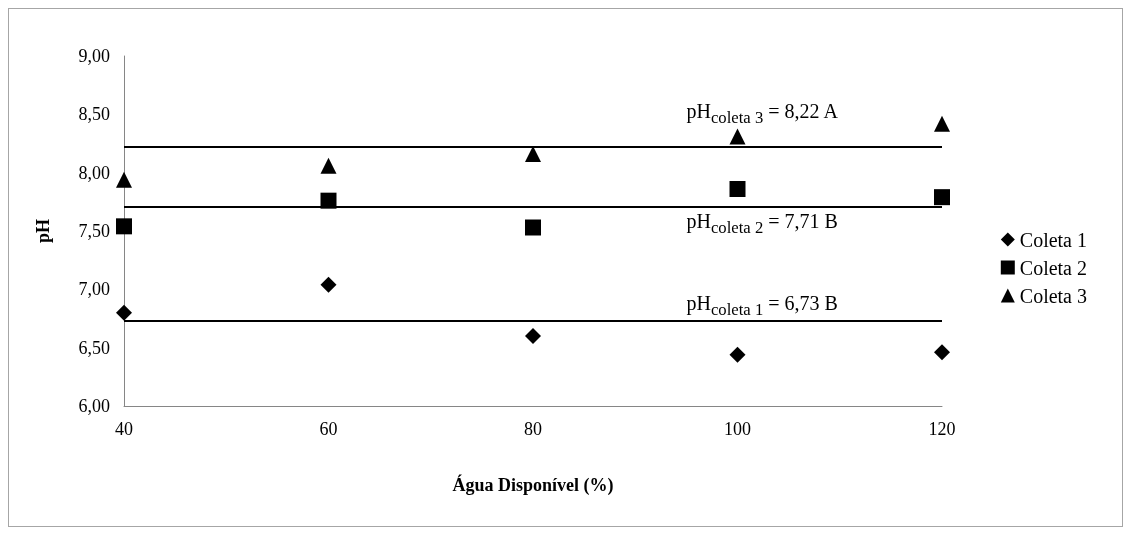  Describe the element at coordinates (94, 231) in the screenshot. I see `y-tick-label: 7,50` at that location.